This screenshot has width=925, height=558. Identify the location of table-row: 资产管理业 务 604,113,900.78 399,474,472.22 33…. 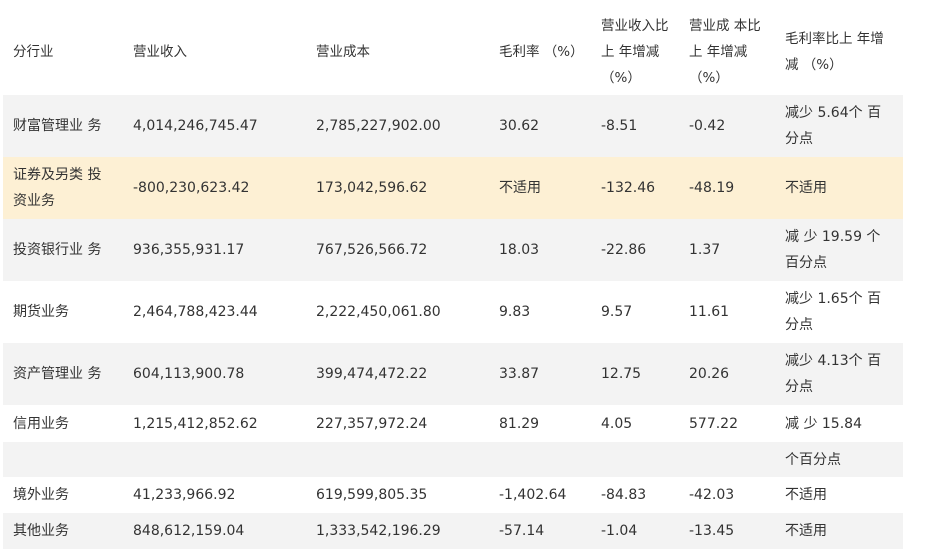
(453, 374).